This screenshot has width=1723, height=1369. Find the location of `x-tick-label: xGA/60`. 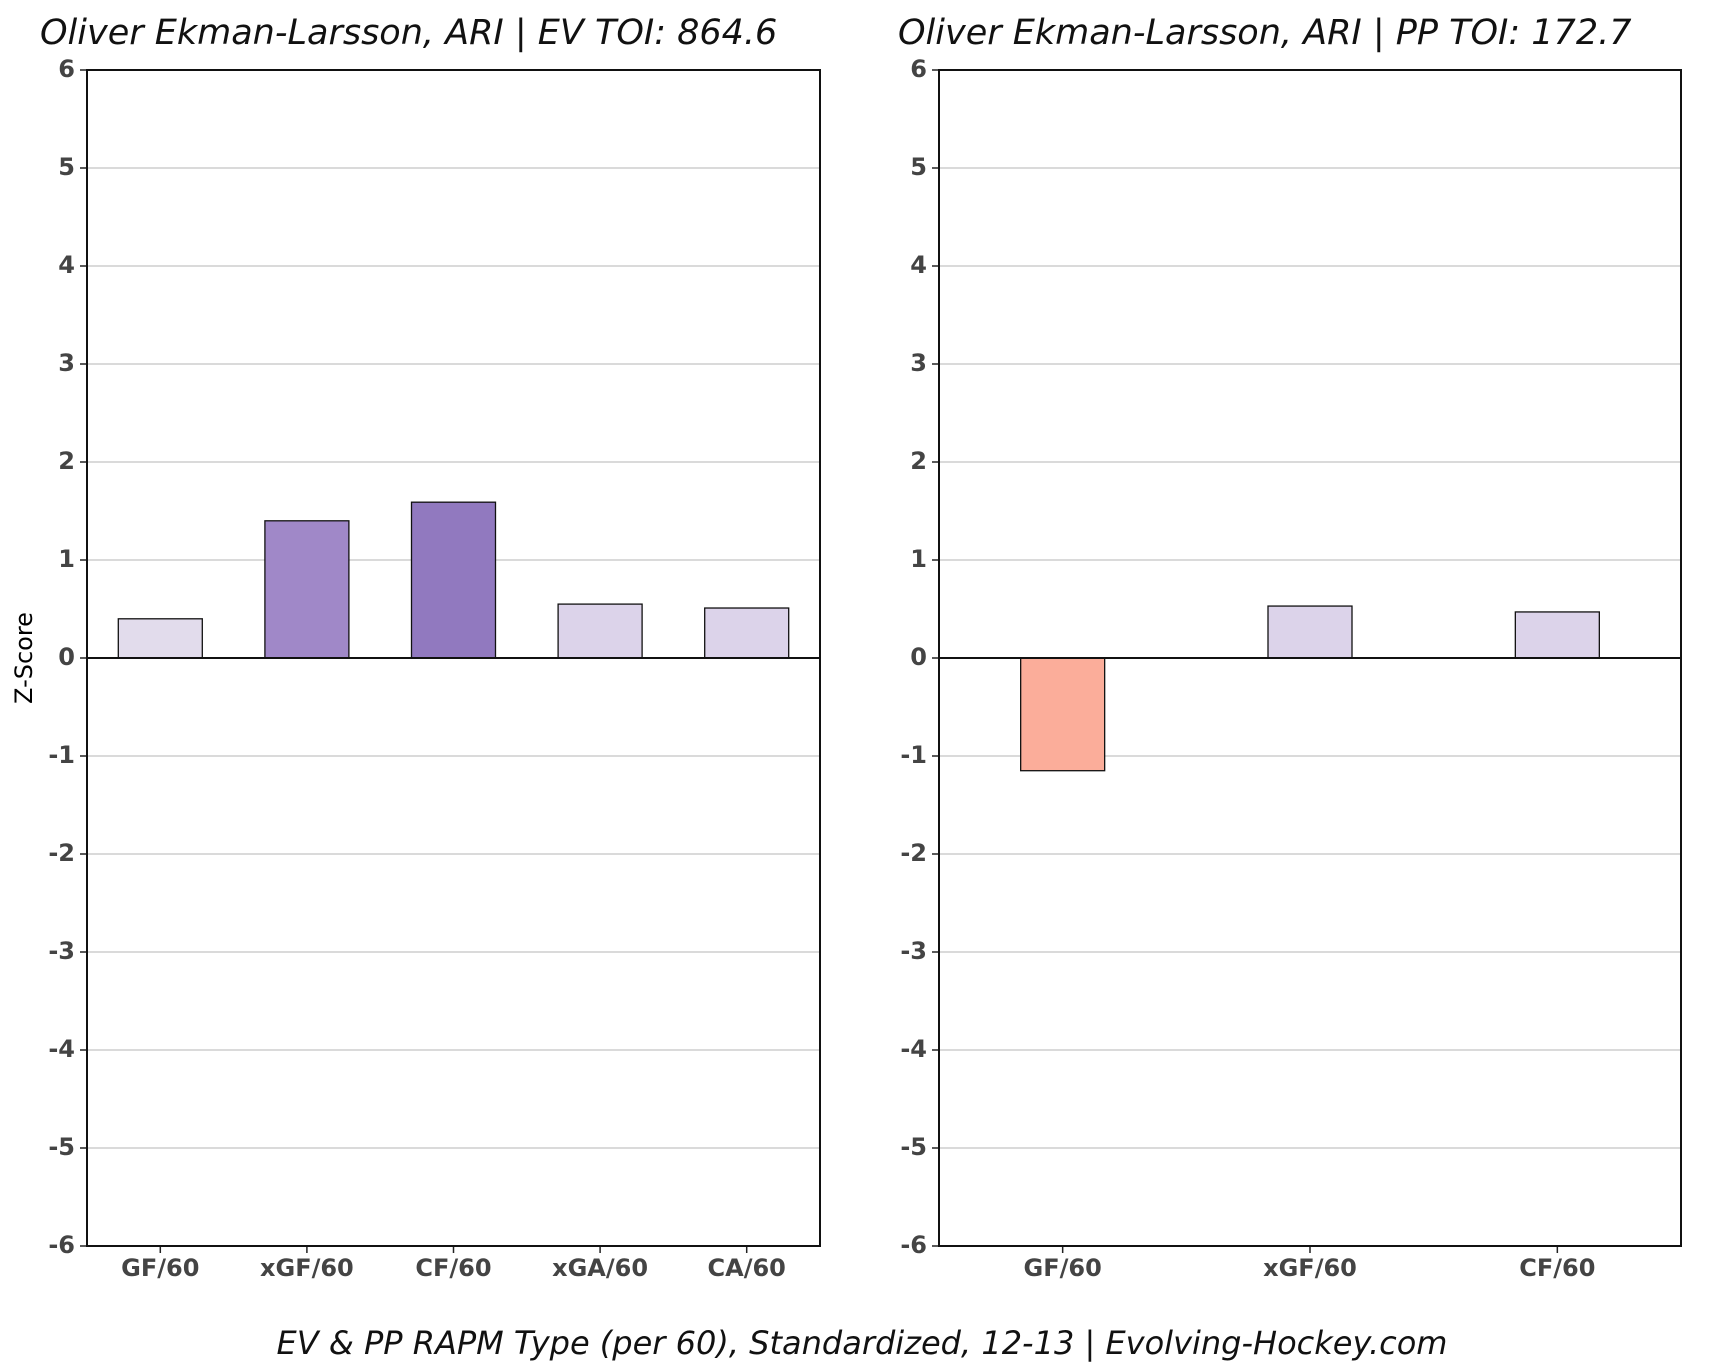

x-tick-label: xGA/60 is located at coordinates (600, 1268).